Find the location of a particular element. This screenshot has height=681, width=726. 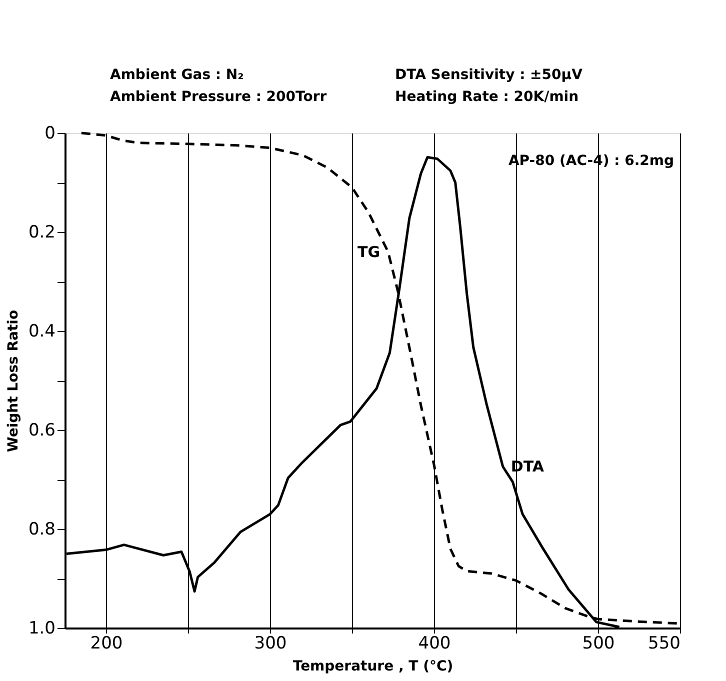

series-label: TG is located at coordinates (369, 251).